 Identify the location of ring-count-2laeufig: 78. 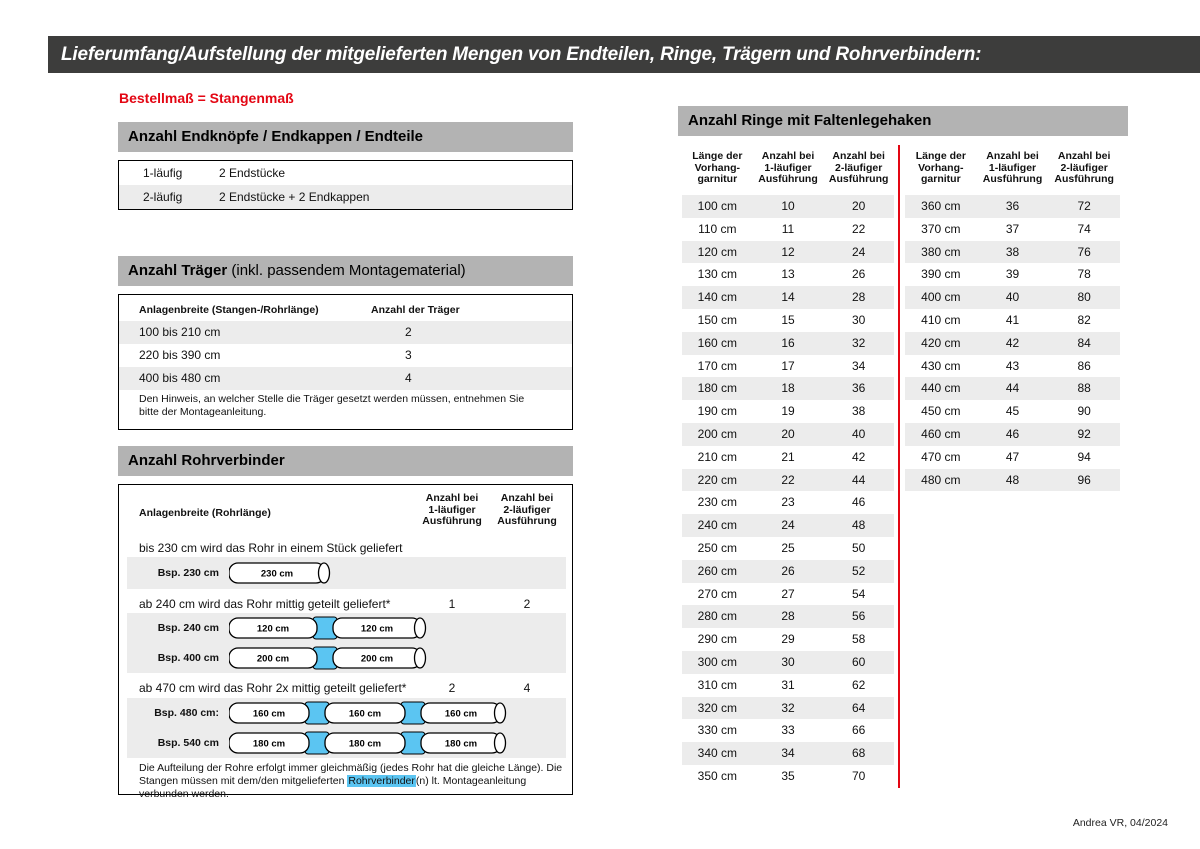
(1084, 274).